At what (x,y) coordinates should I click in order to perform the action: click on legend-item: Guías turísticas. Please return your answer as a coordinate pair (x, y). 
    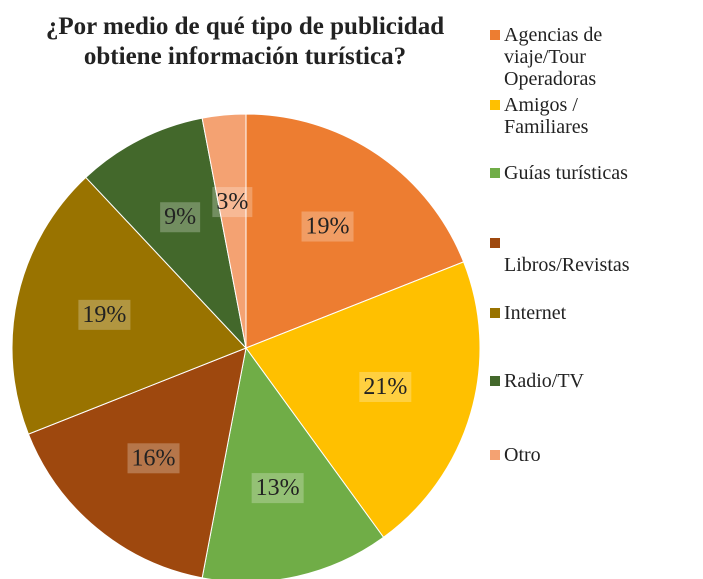
    Looking at the image, I should click on (560, 173).